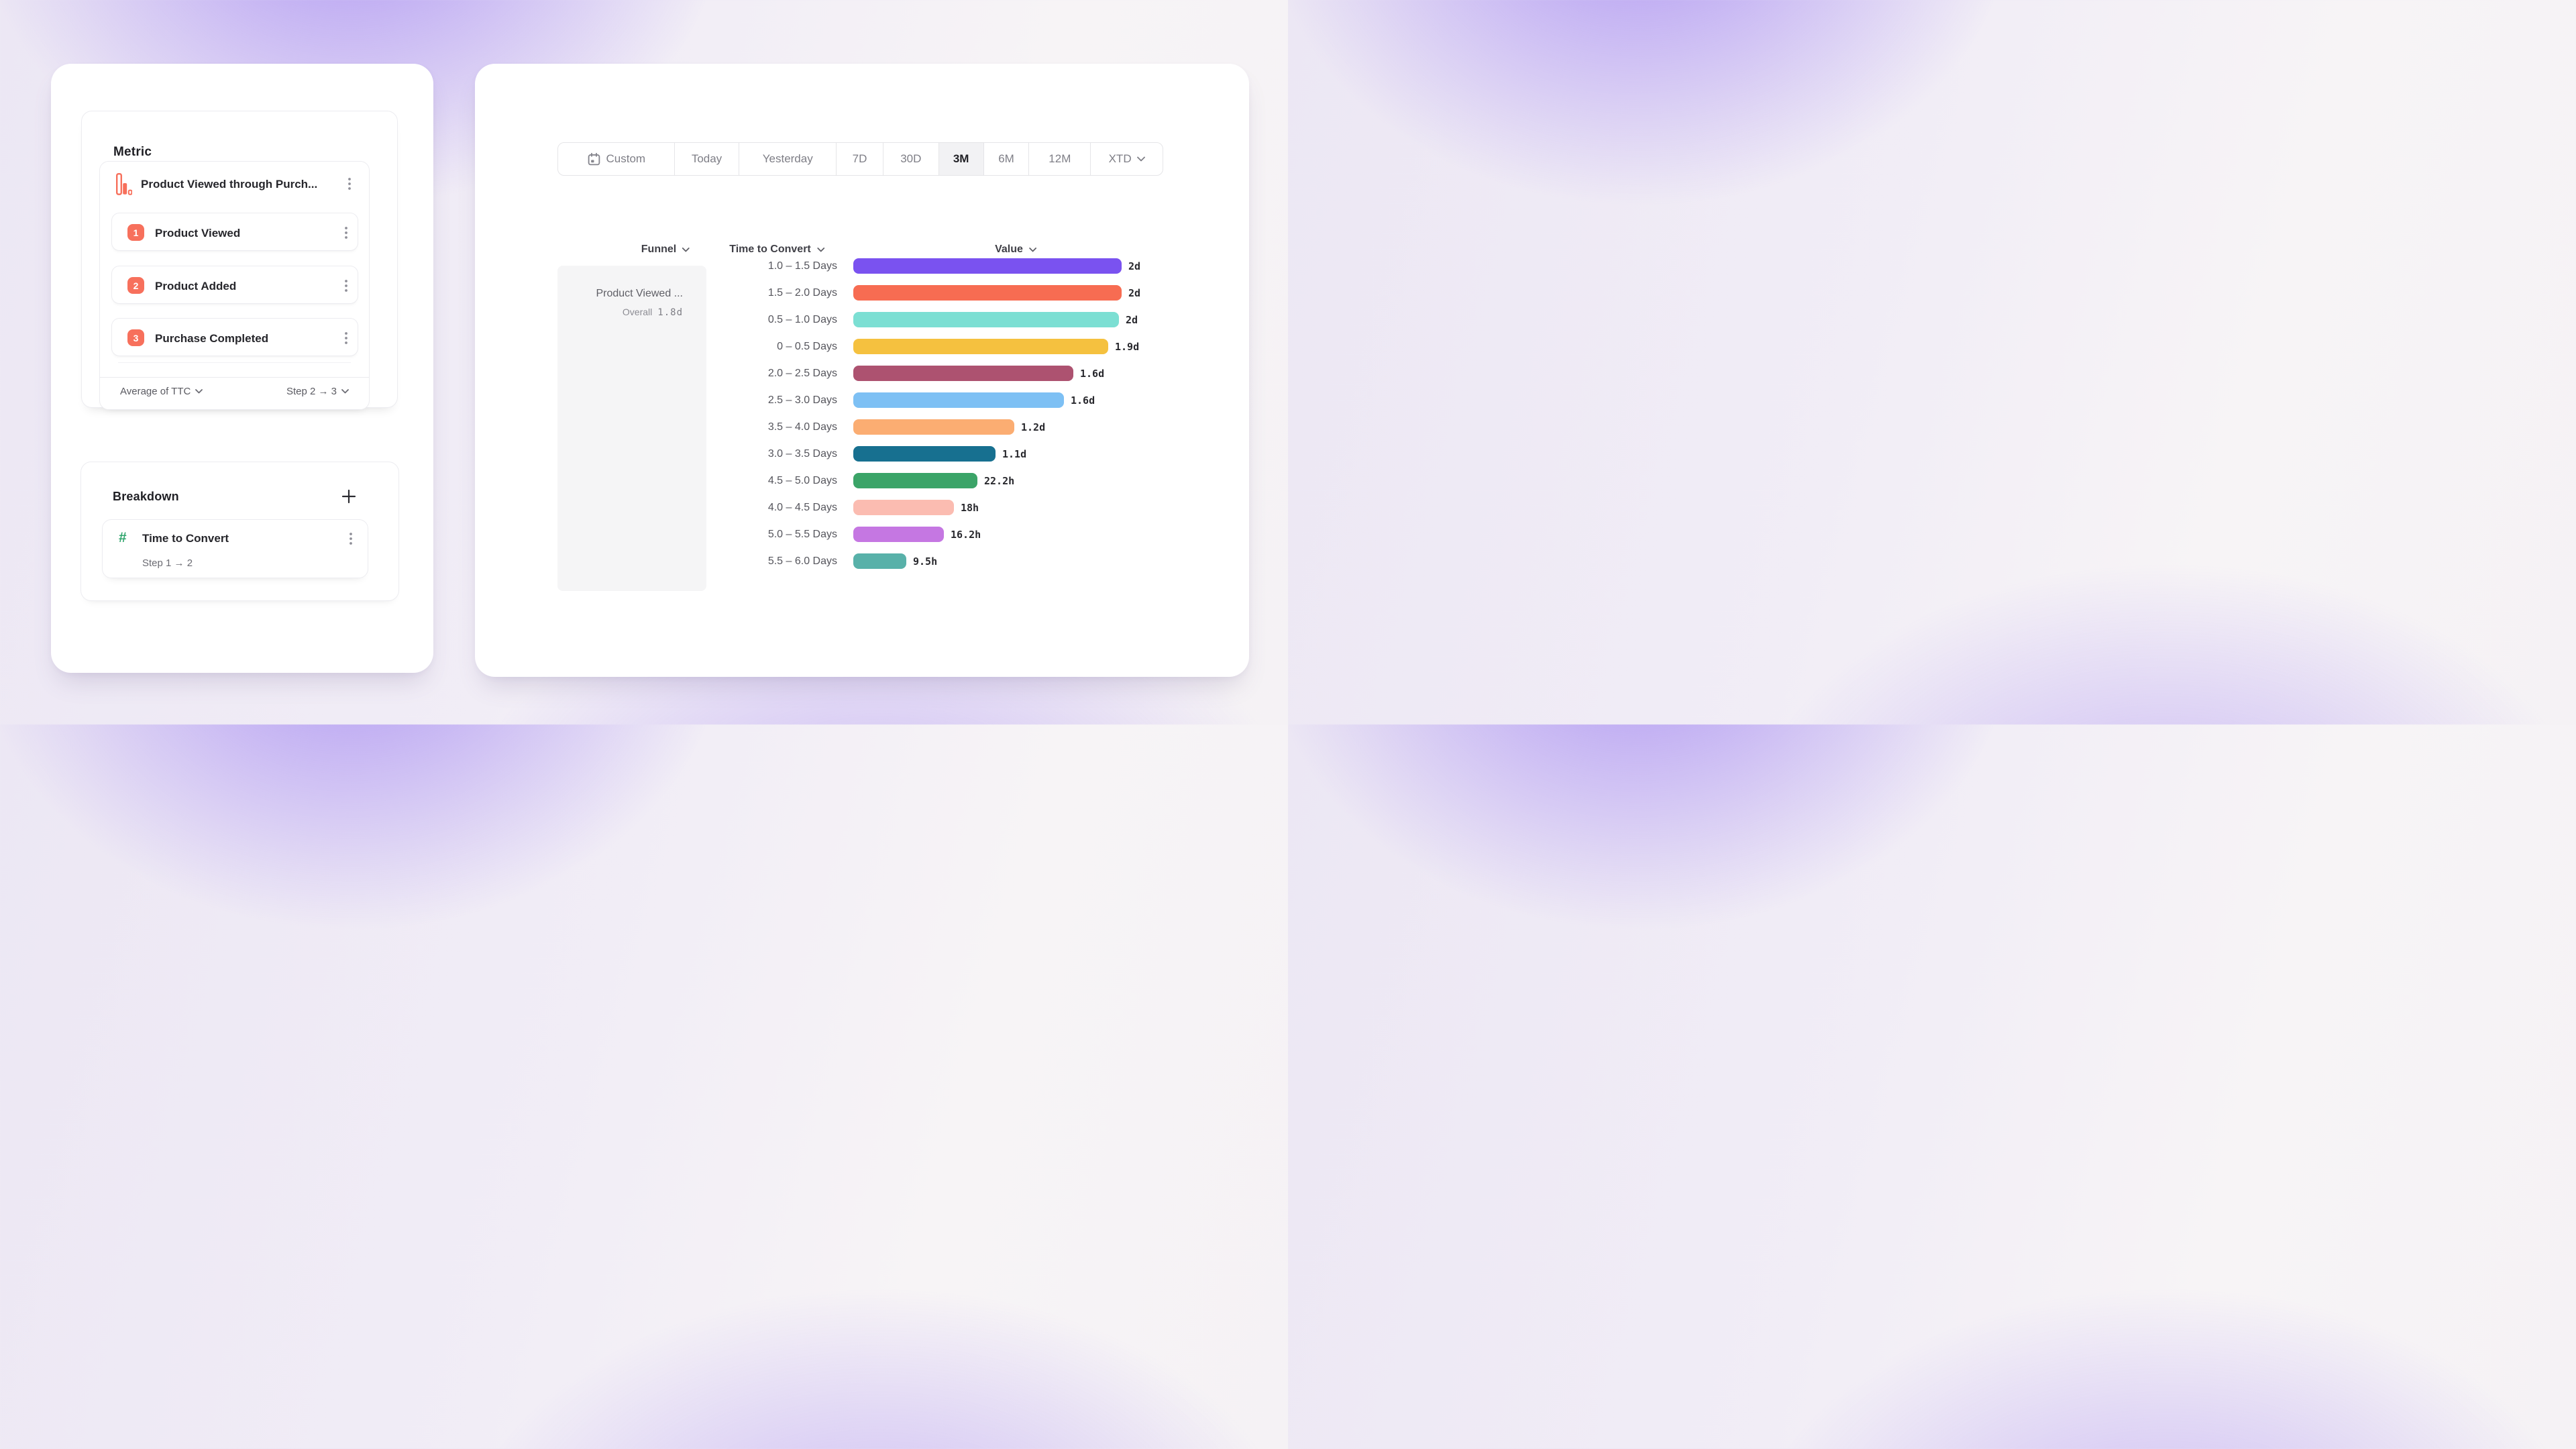 This screenshot has width=2576, height=1449. I want to click on table-row: 3.0 – 3.5 Days 1.1d, so click(927, 454).